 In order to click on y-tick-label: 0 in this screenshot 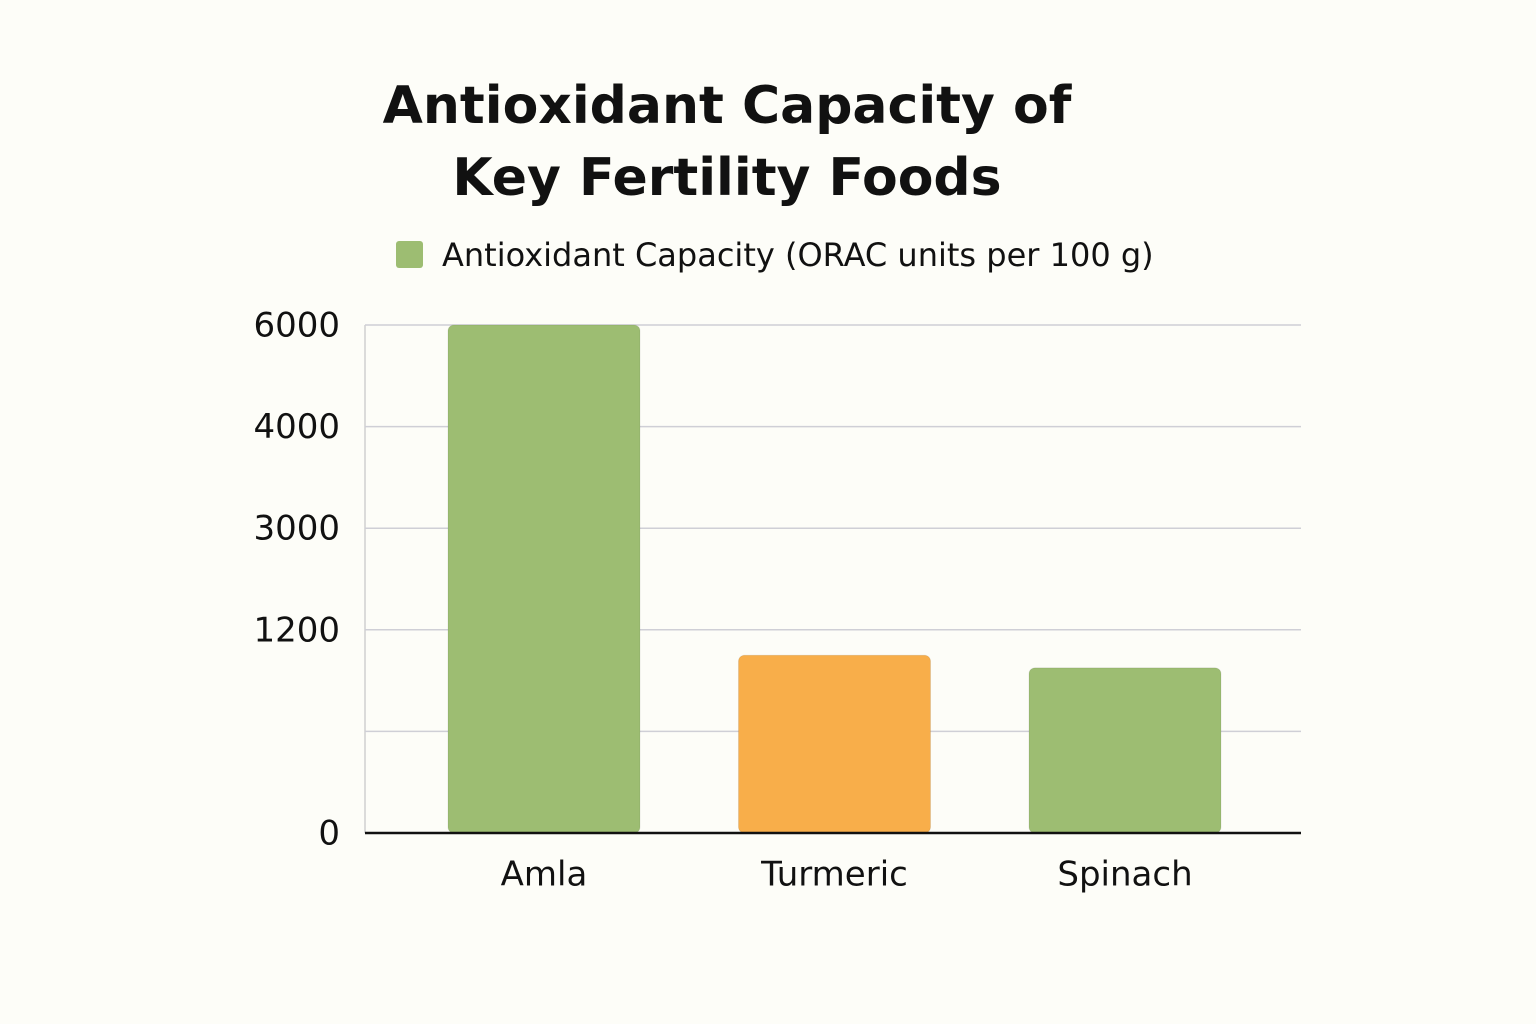, I will do `click(329, 834)`.